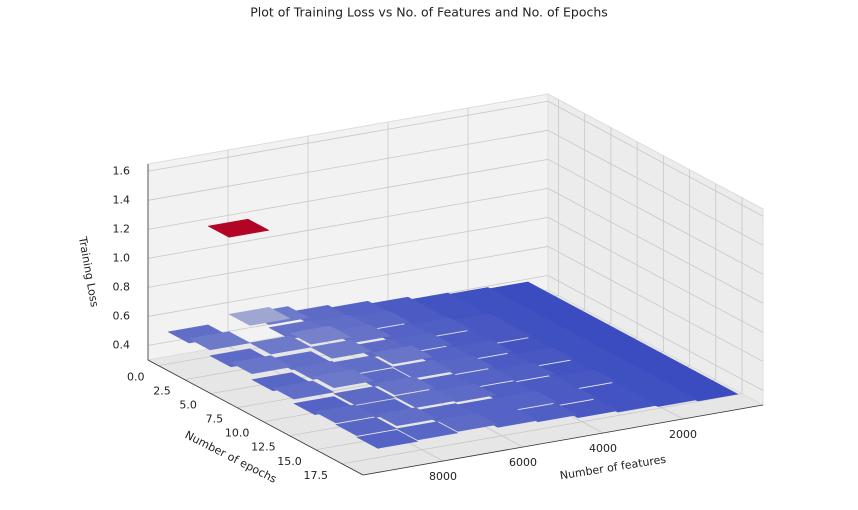  Describe the element at coordinates (162, 391) in the screenshot. I see `y-tick-label: 2.5` at that location.